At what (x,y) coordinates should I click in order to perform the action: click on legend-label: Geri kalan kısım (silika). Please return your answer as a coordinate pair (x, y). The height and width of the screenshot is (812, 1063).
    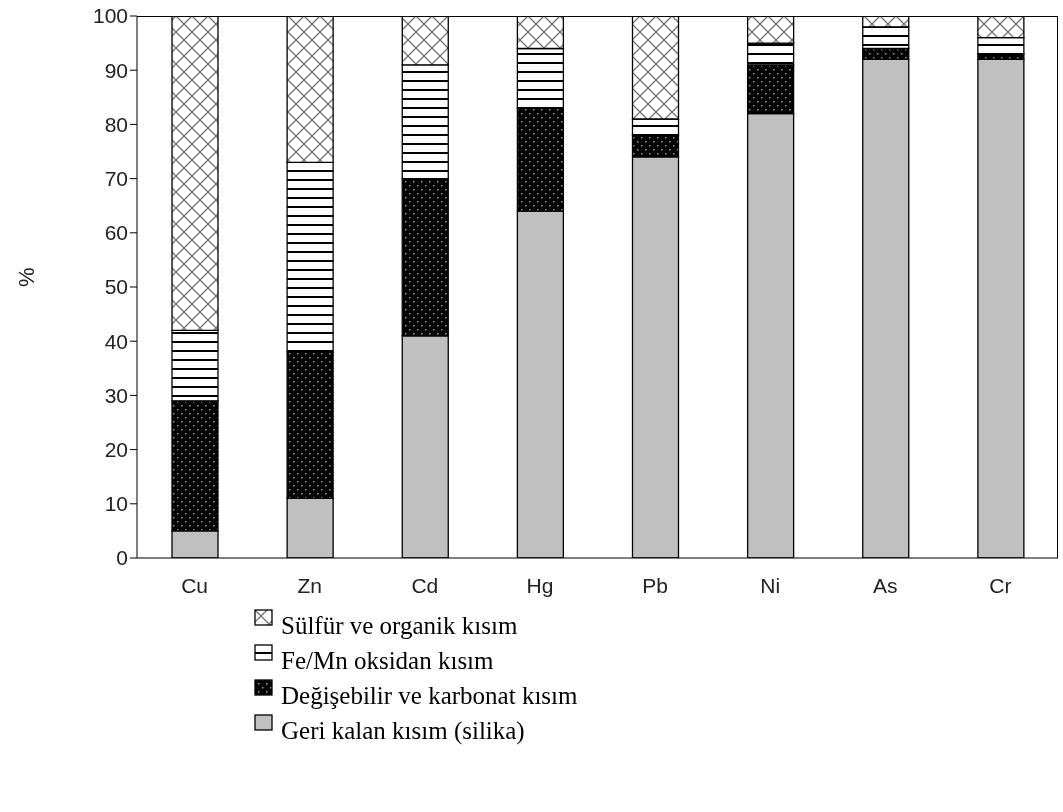
    Looking at the image, I should click on (403, 731).